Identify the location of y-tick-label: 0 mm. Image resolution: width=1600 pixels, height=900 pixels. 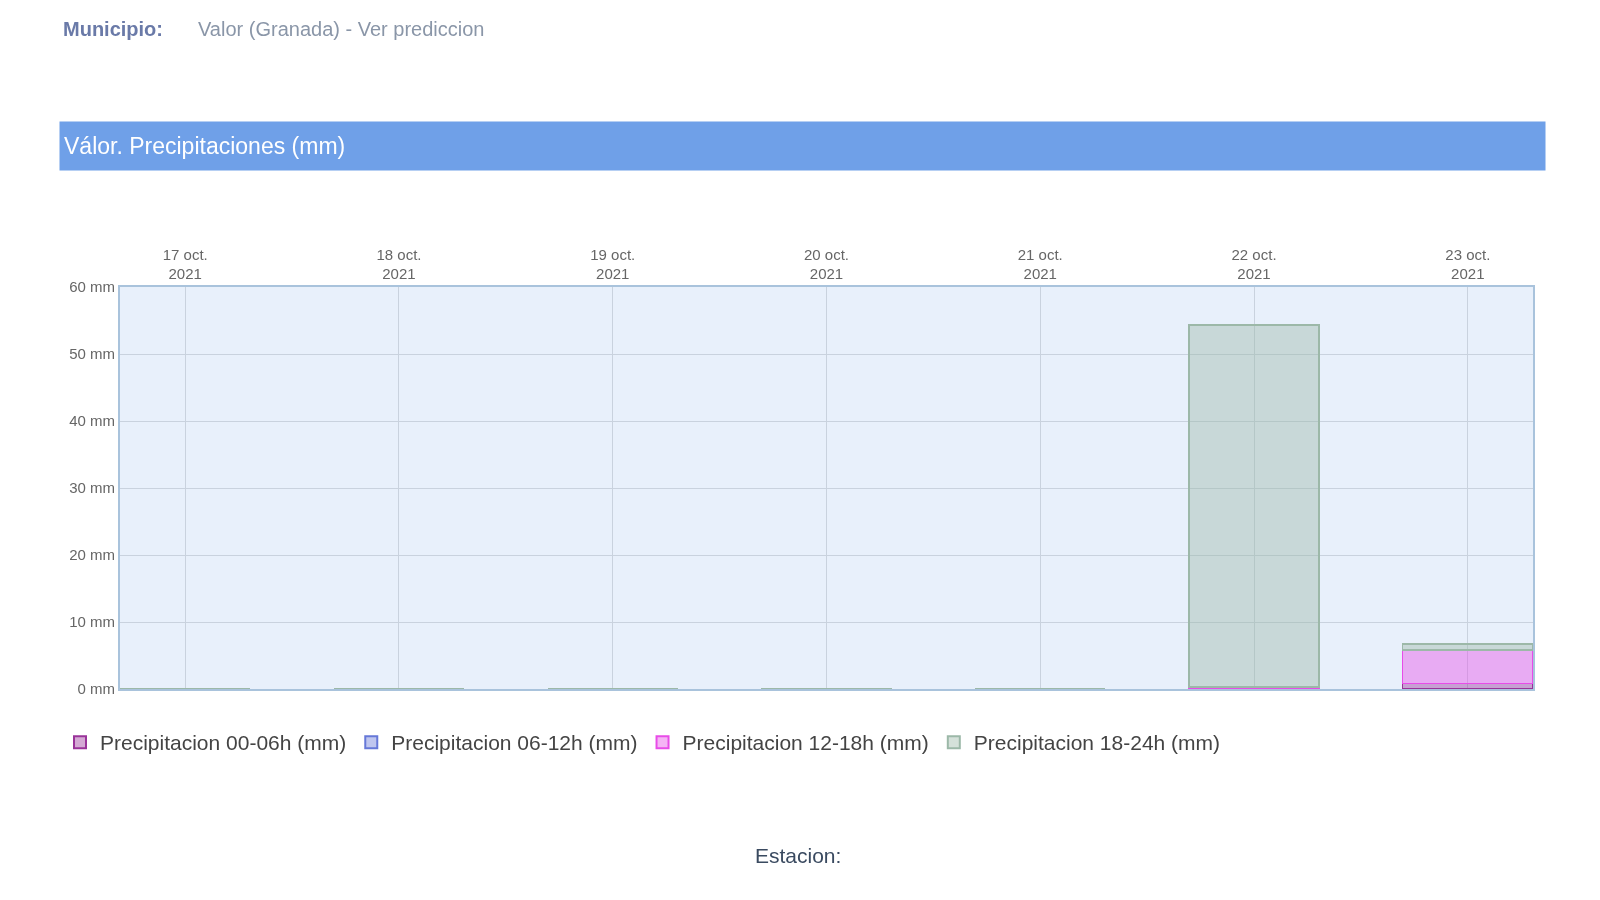
(96, 689).